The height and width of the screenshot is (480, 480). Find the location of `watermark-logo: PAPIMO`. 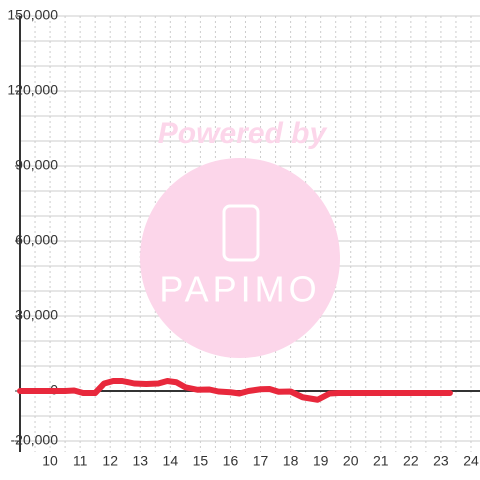

watermark-logo: PAPIMO is located at coordinates (239, 289).